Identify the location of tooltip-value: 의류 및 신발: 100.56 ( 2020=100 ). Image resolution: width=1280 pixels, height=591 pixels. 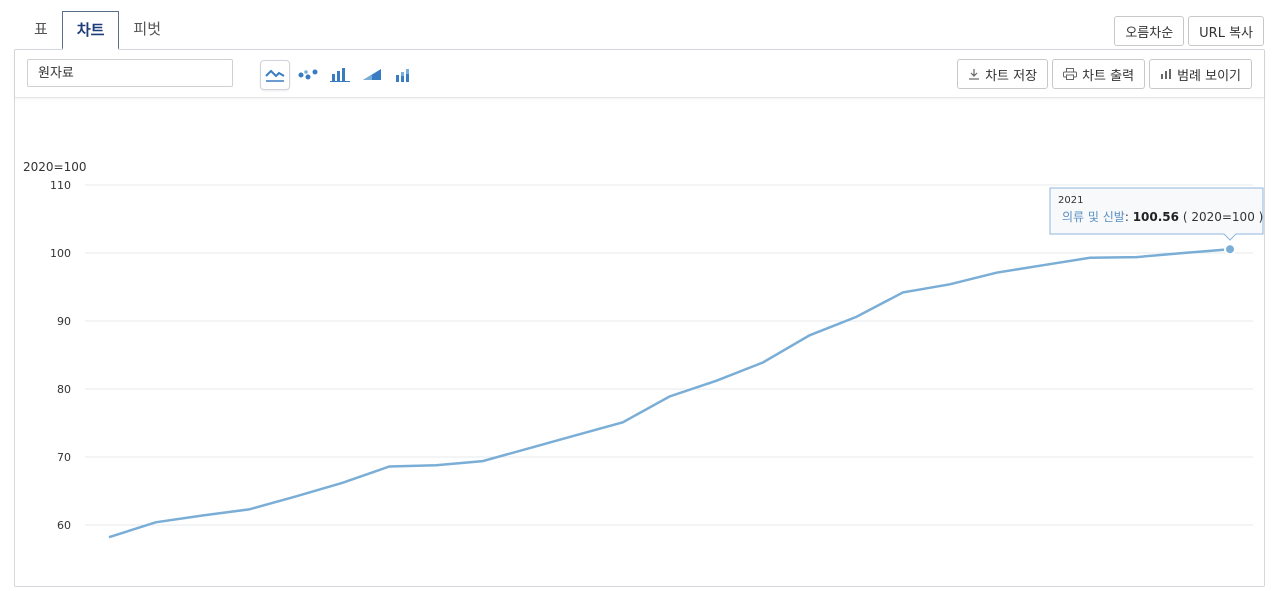
(1162, 217).